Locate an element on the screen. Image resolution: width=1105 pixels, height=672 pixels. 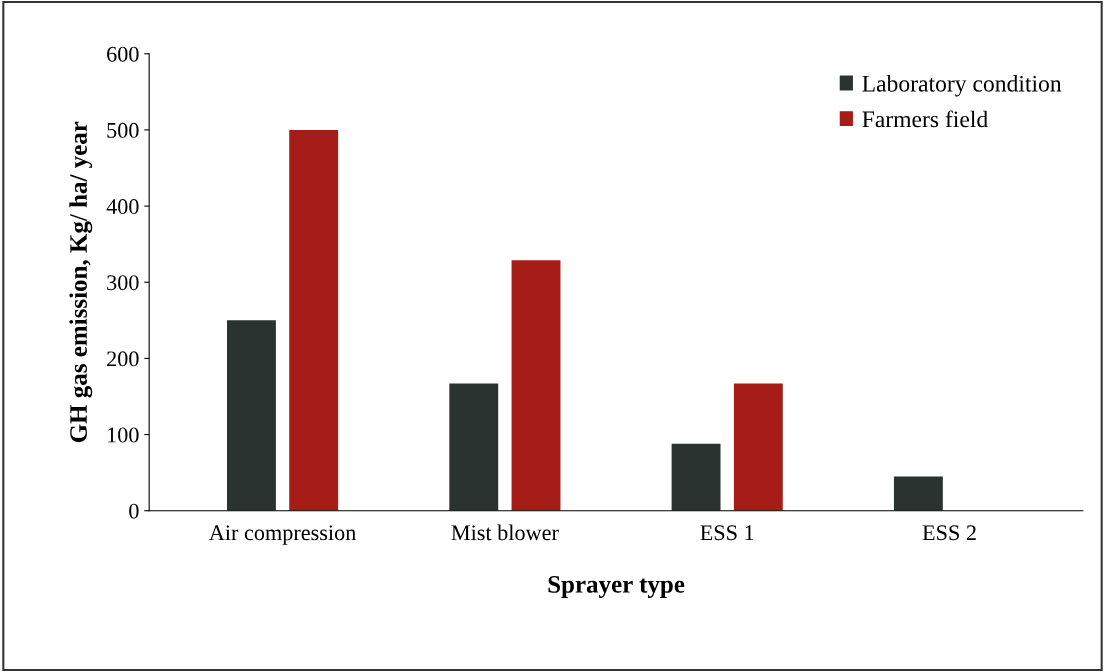
x-tick-label: ESS 2 is located at coordinates (949, 533).